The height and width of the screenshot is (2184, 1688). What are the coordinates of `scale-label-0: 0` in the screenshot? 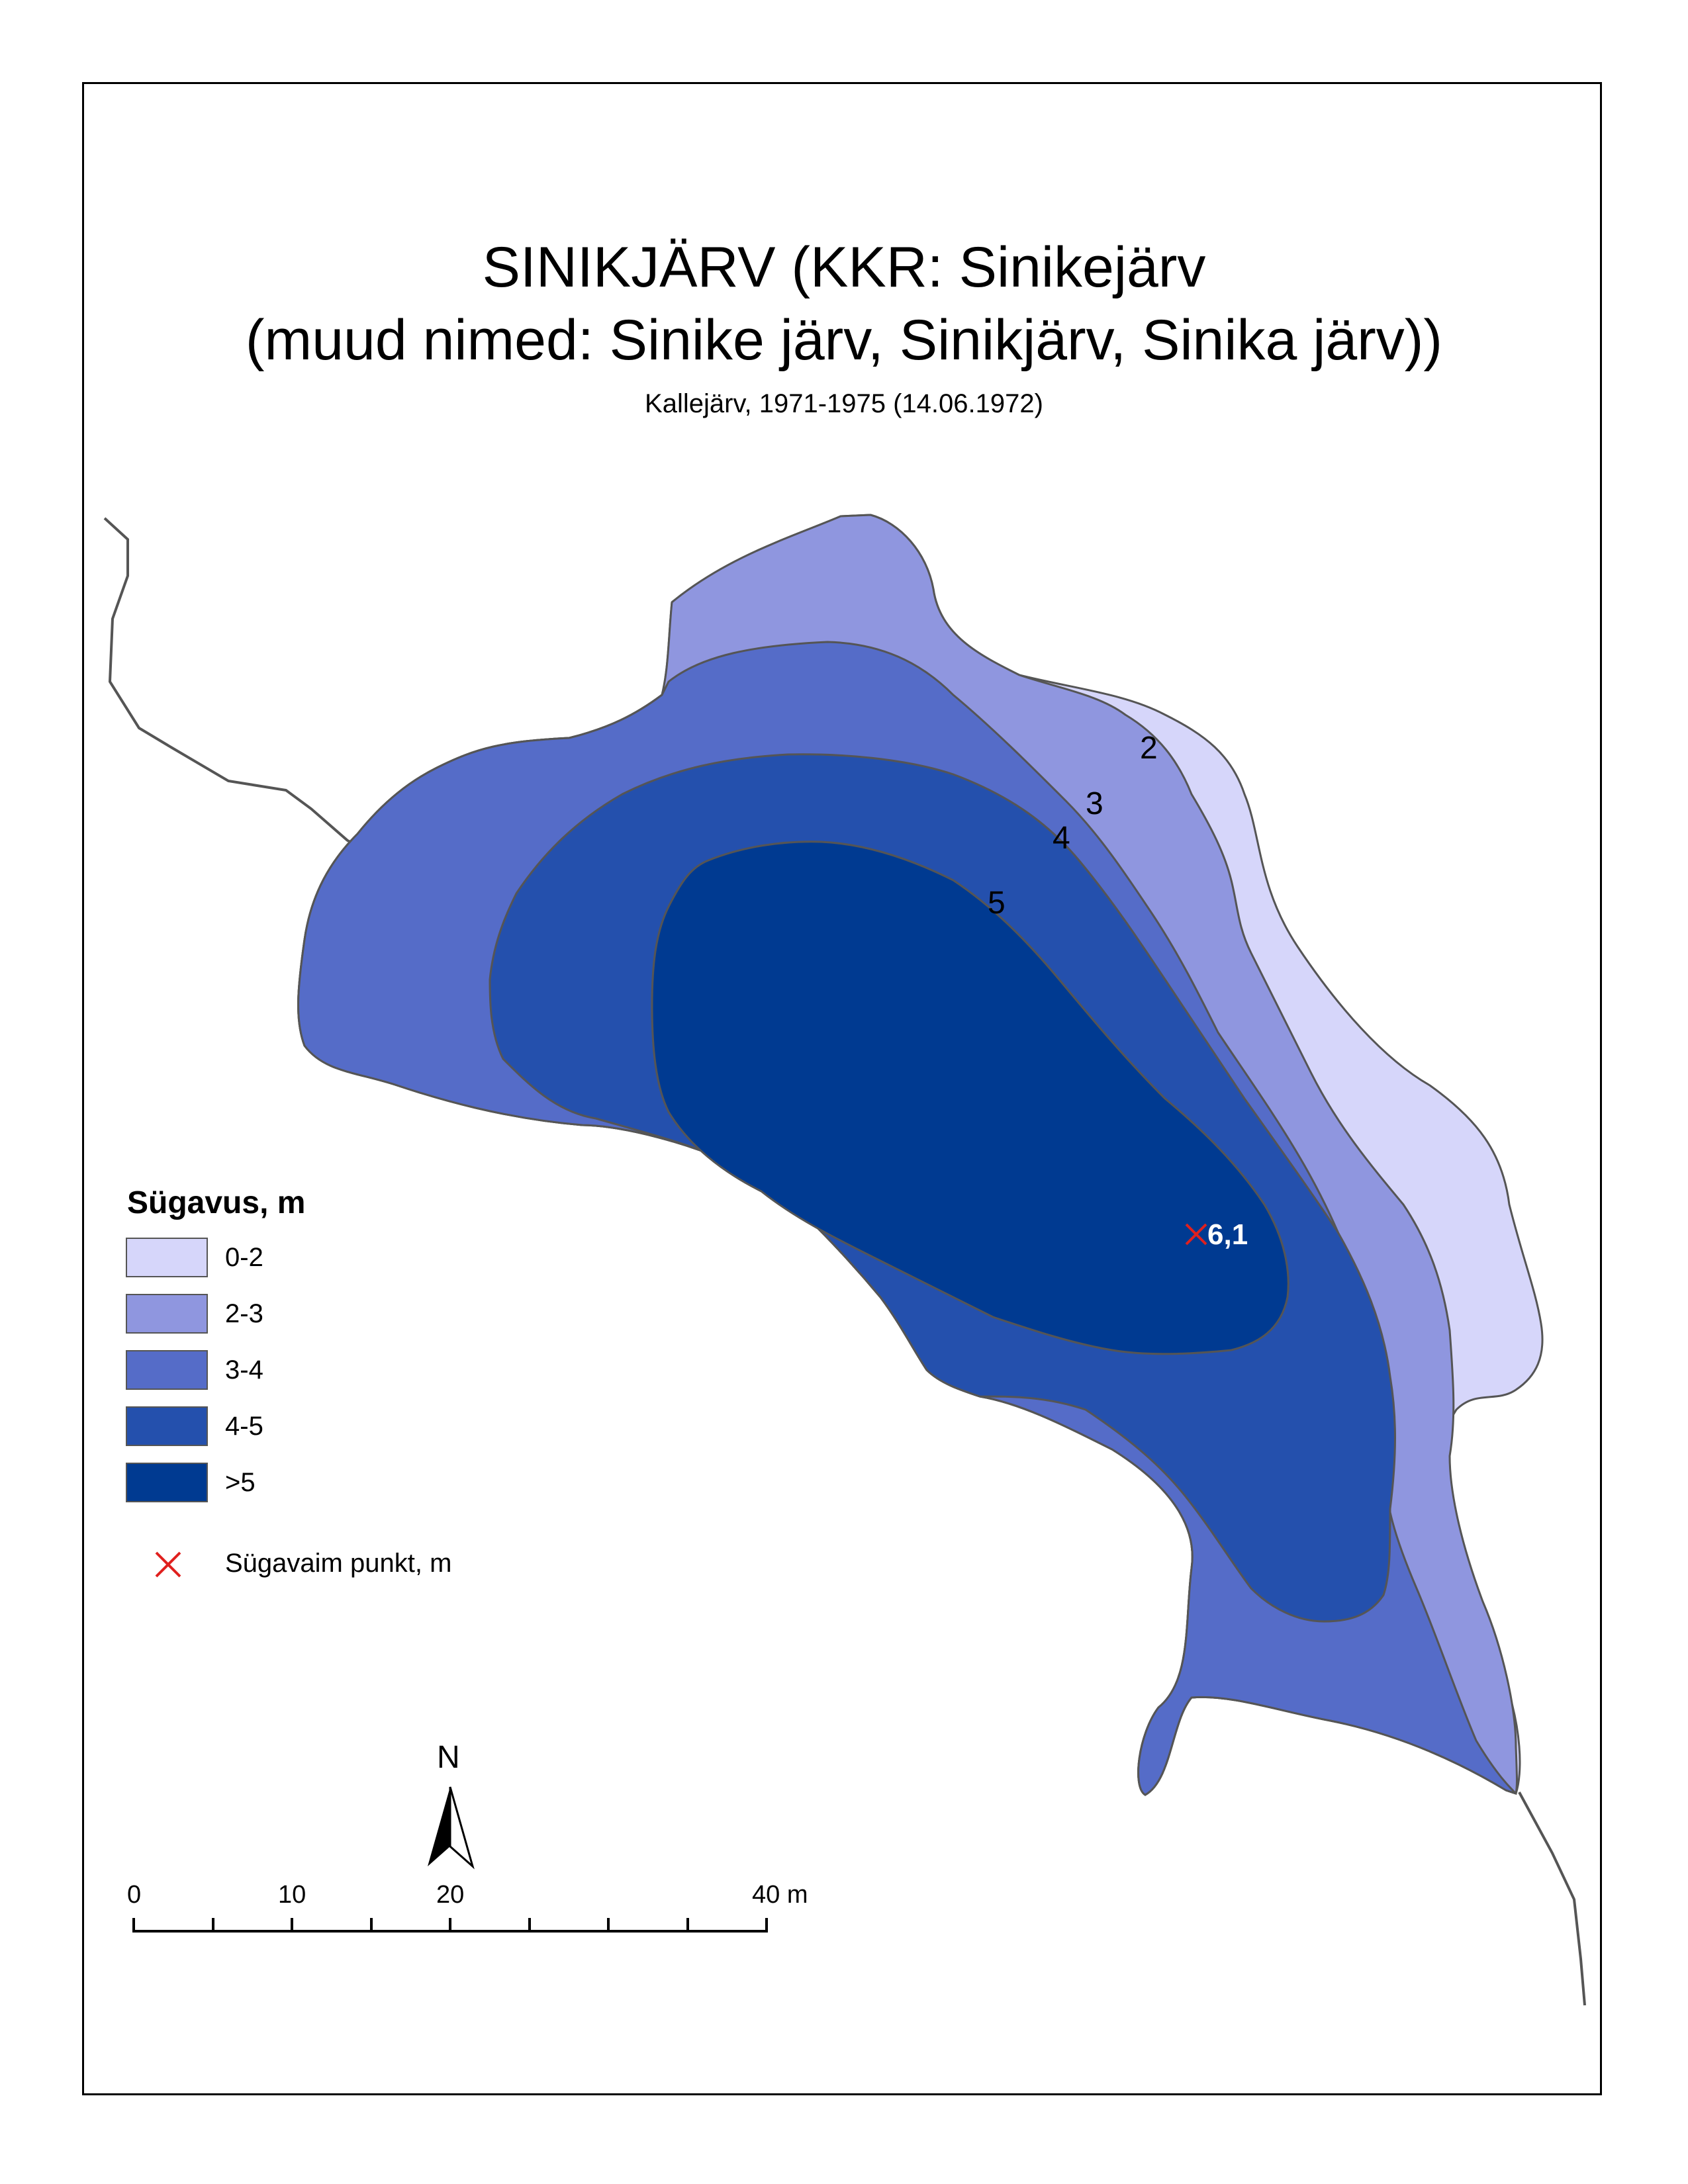 It's located at (134, 1895).